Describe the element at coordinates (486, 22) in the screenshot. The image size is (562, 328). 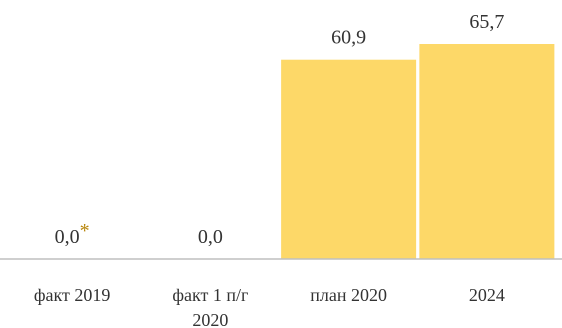
I see `value-label-3: 65,7` at that location.